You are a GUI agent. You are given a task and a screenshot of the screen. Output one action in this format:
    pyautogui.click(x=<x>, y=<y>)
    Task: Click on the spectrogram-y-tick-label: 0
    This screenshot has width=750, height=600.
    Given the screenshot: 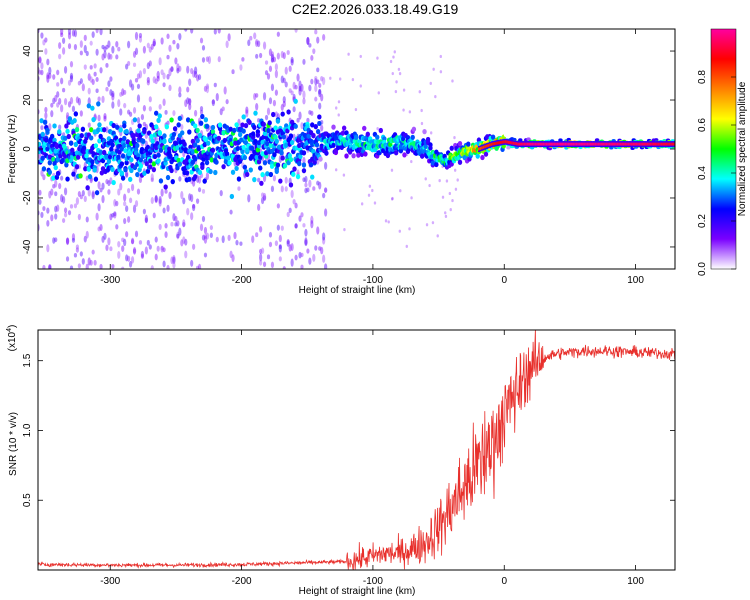 What is the action you would take?
    pyautogui.click(x=27, y=149)
    